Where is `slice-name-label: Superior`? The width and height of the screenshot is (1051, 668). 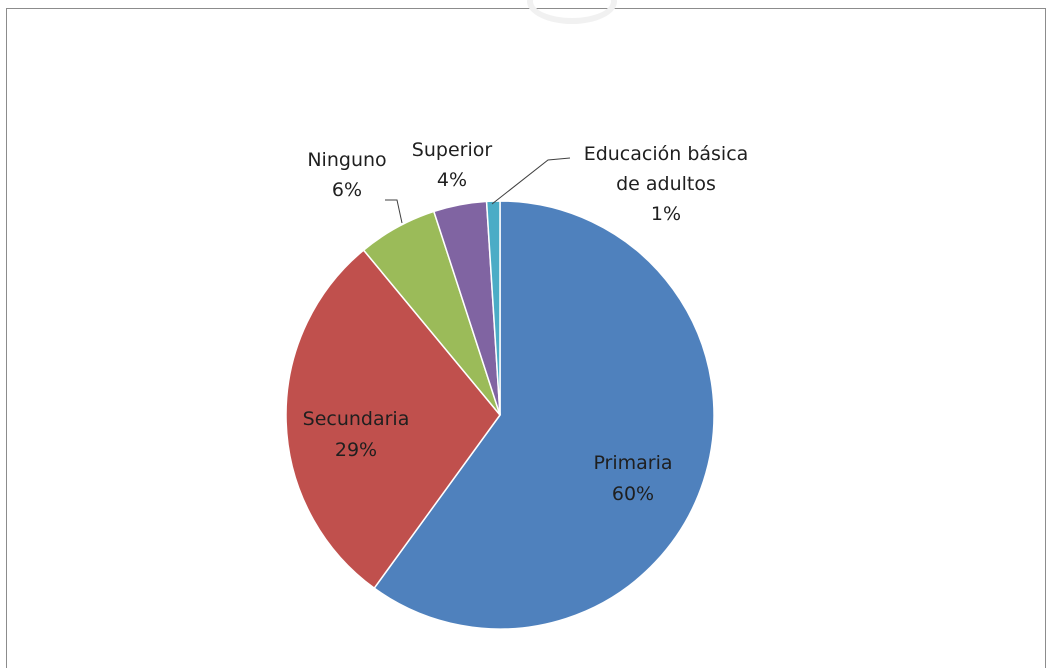
slice-name-label: Superior is located at coordinates (452, 150).